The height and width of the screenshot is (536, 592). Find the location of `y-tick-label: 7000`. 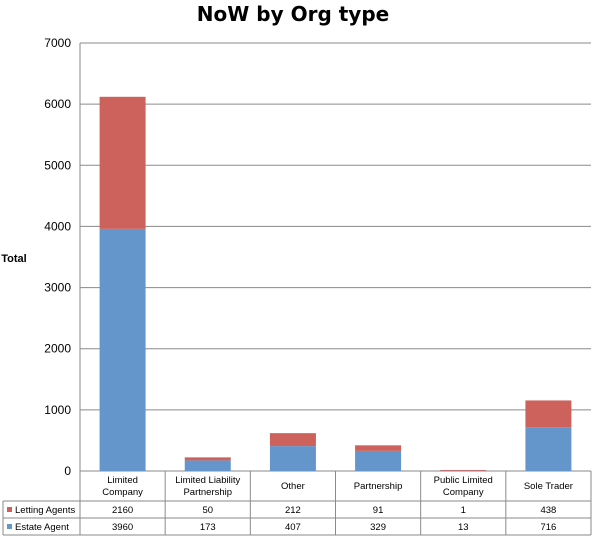

y-tick-label: 7000 is located at coordinates (57, 43).